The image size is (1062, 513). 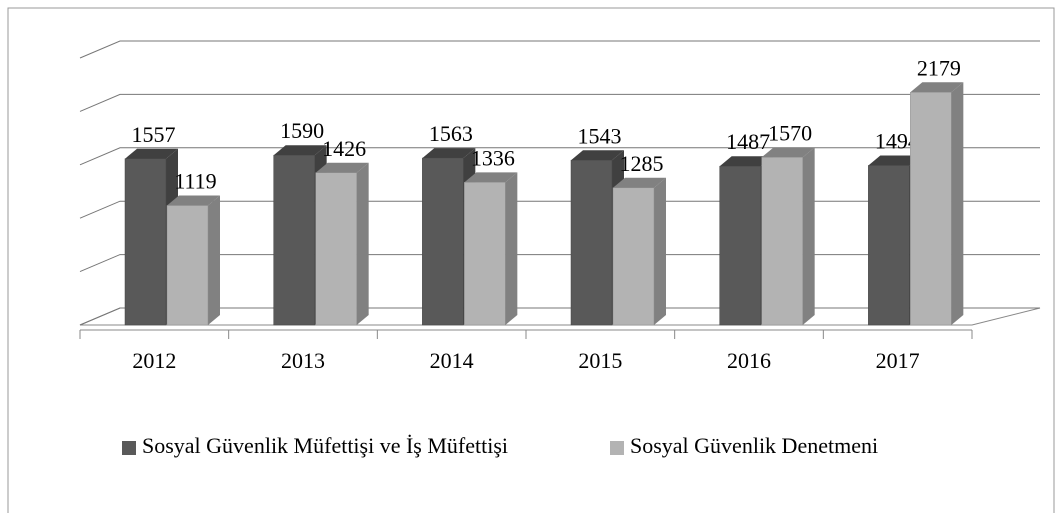 I want to click on value-label: 1590, so click(x=302, y=130).